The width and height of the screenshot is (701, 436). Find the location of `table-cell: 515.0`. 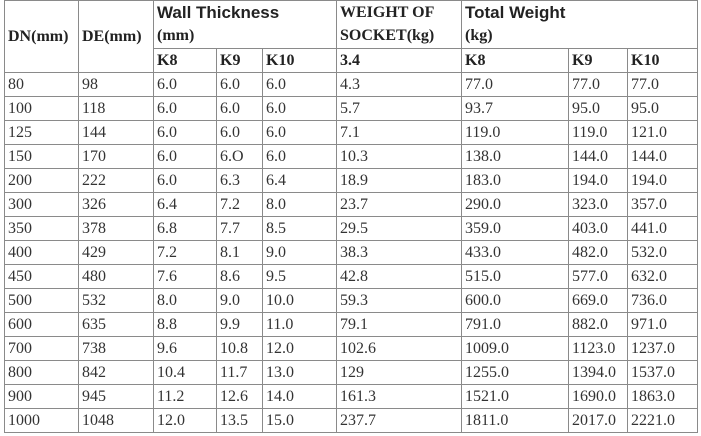

table-cell: 515.0 is located at coordinates (515, 276).